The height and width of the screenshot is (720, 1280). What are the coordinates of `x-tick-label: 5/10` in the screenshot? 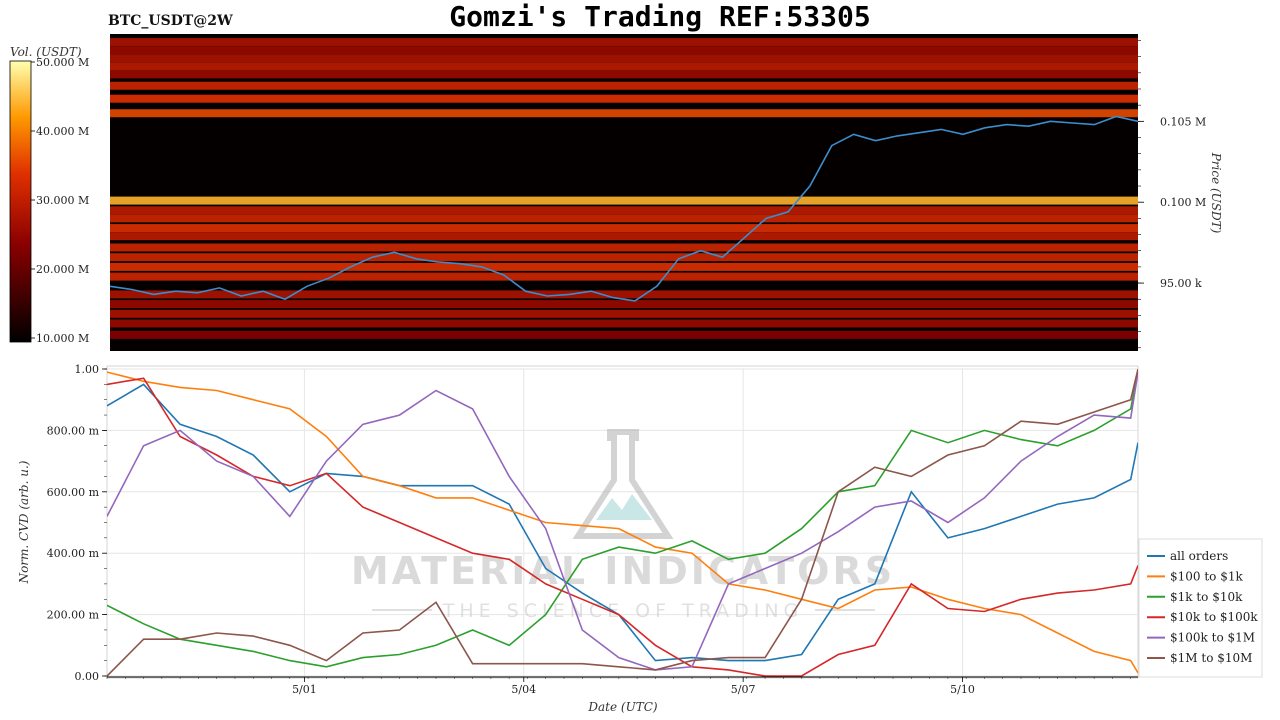 It's located at (962, 689).